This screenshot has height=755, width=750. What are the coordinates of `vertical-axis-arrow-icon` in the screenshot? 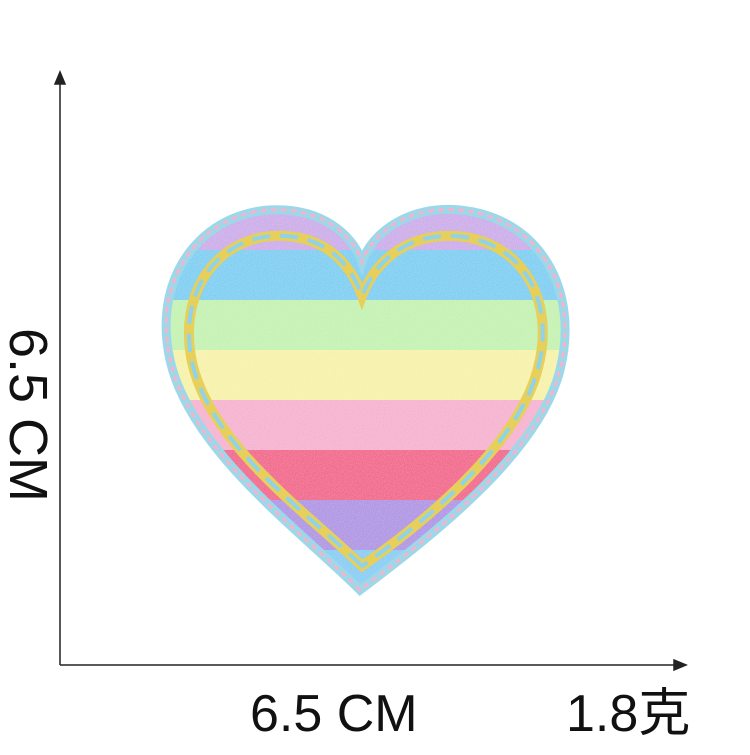 It's located at (60, 77).